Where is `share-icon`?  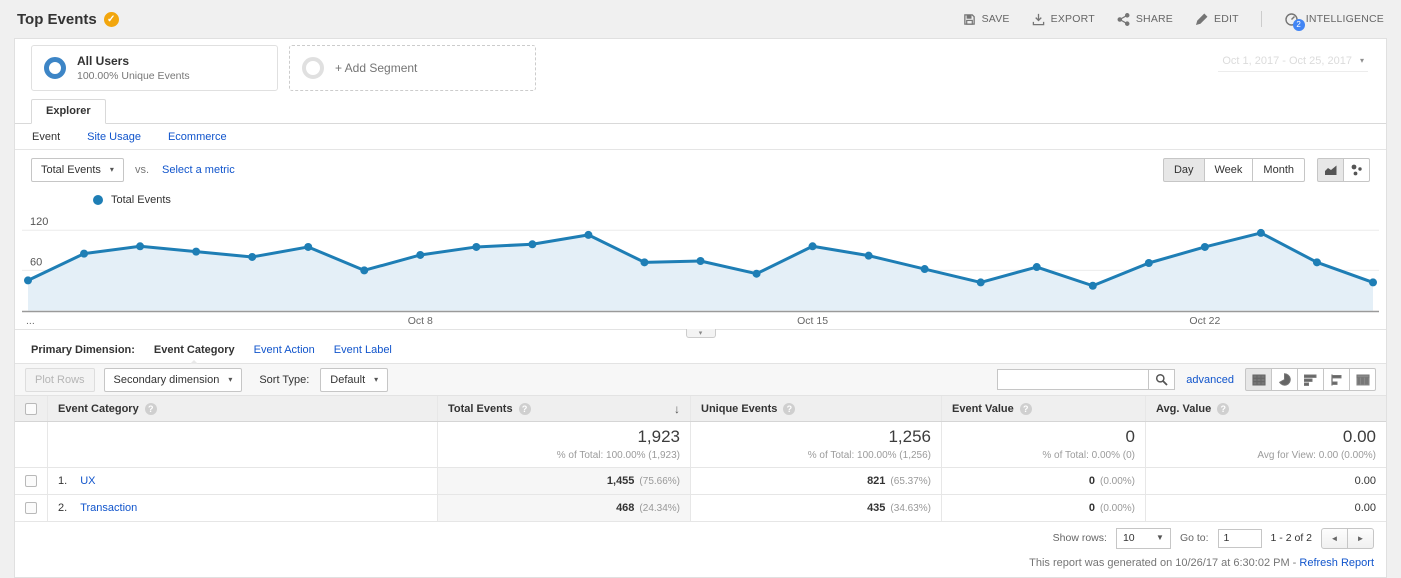 share-icon is located at coordinates (1123, 19).